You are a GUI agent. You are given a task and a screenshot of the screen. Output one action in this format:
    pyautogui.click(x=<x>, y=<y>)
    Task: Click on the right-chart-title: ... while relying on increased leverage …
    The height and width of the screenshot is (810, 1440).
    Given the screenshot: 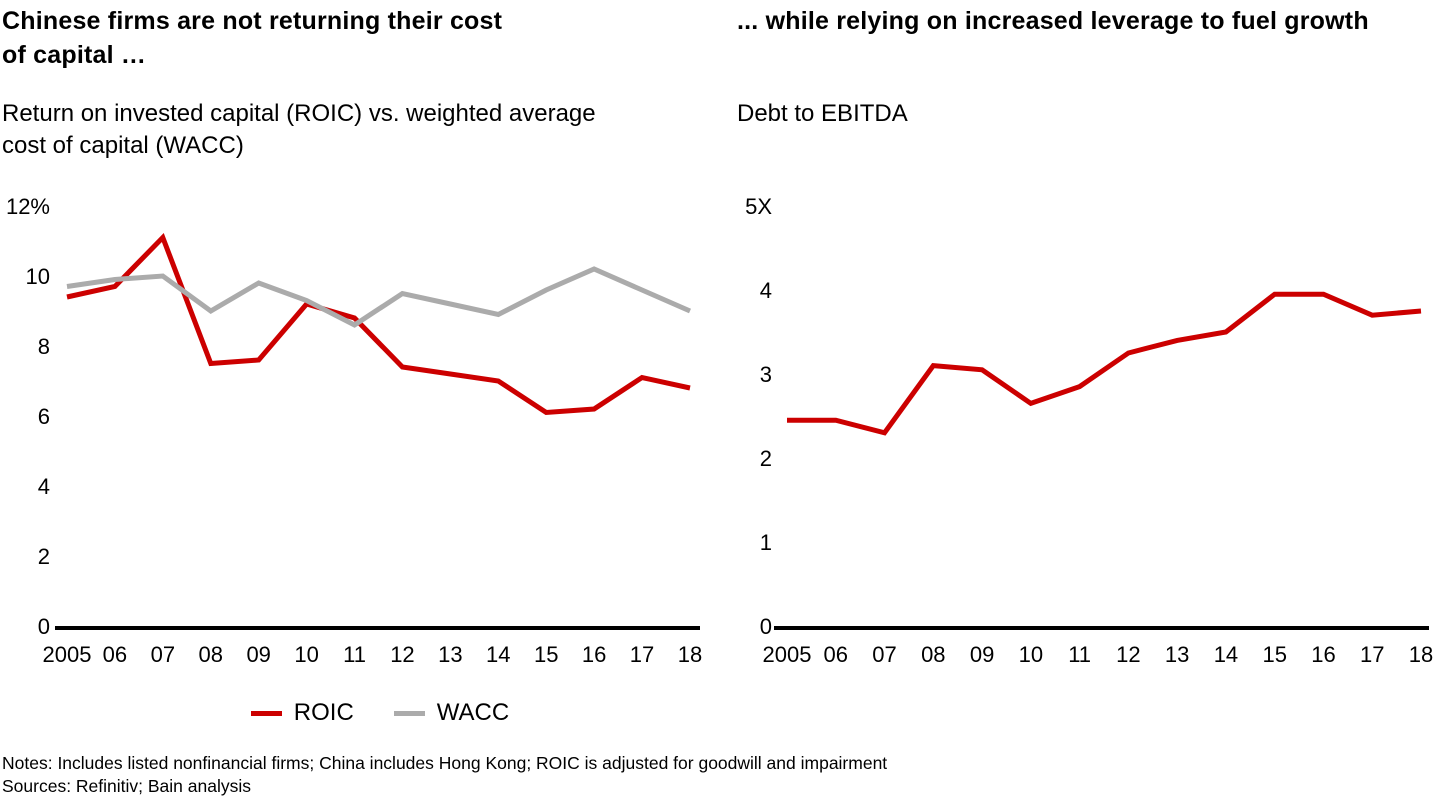 What is the action you would take?
    pyautogui.click(x=1053, y=21)
    